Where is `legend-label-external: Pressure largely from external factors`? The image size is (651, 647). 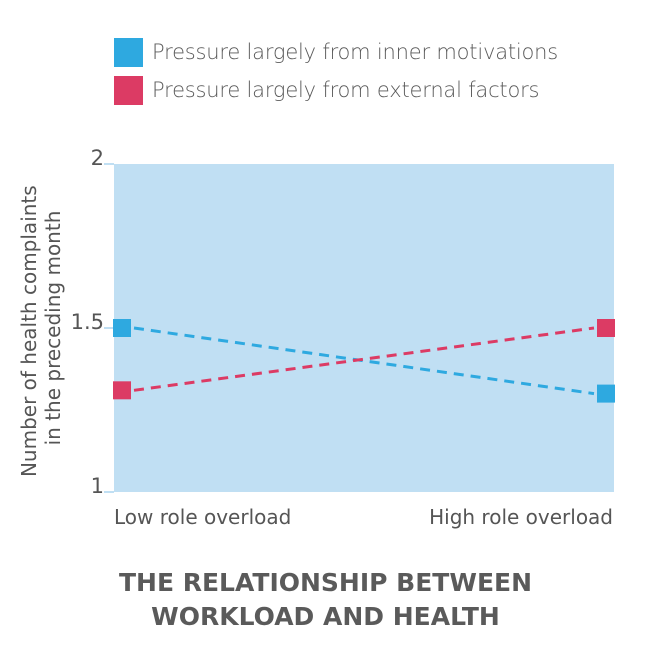
legend-label-external: Pressure largely from external factors is located at coordinates (346, 90).